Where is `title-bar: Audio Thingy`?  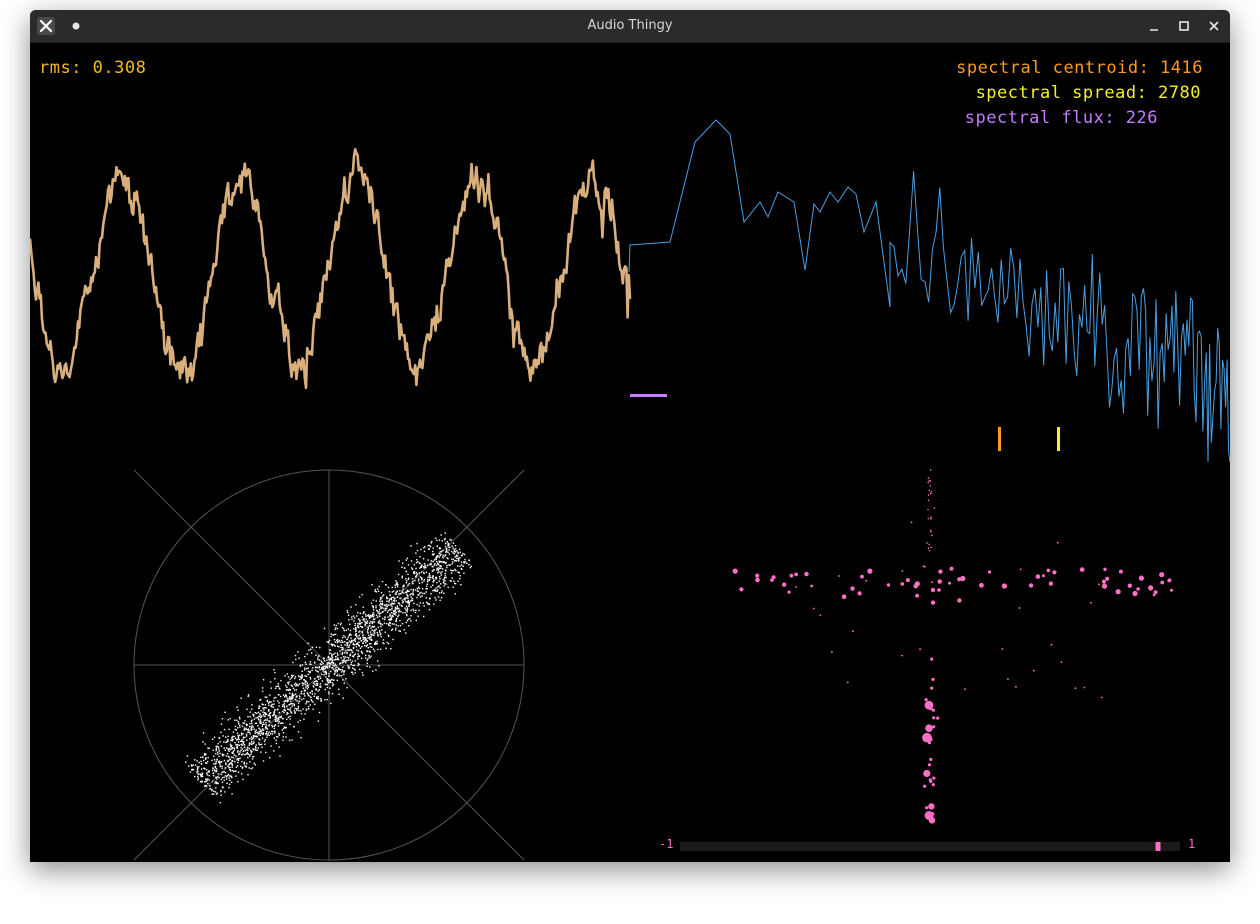 title-bar: Audio Thingy is located at coordinates (630, 26).